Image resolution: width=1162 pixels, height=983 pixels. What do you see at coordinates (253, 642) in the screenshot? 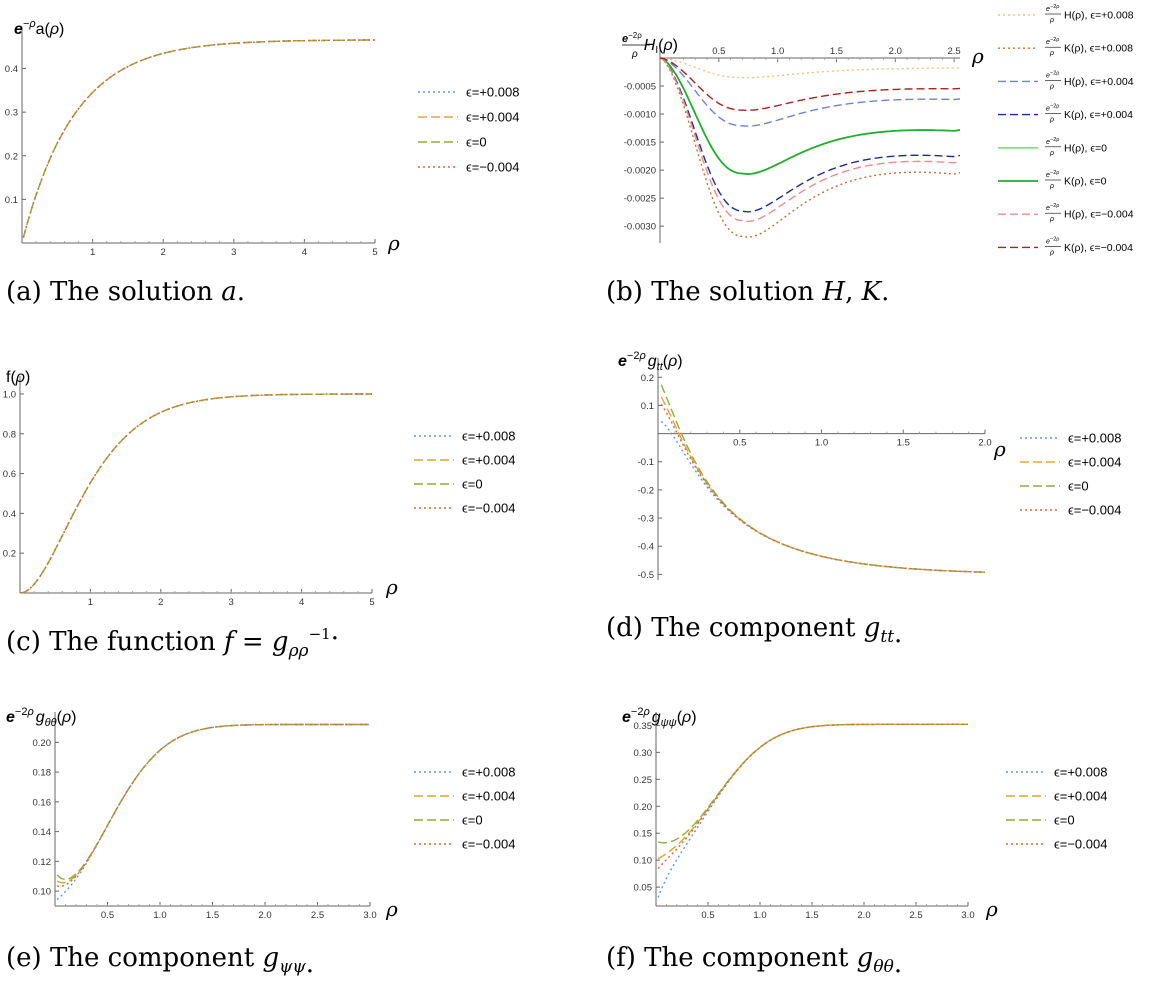
I see `caption-part: =` at bounding box center [253, 642].